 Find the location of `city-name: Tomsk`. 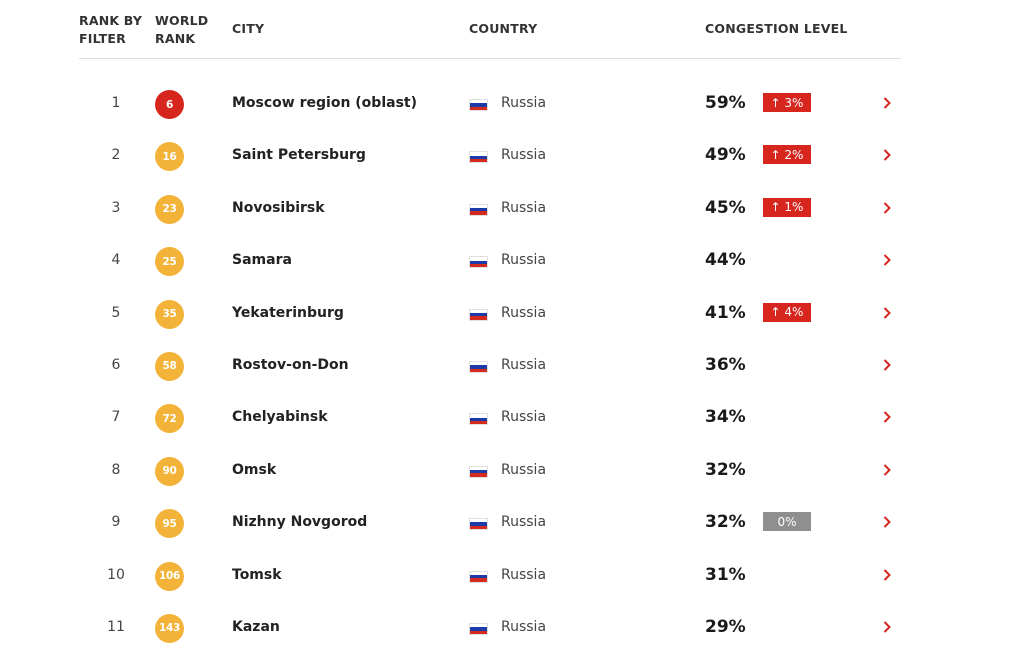

city-name: Tomsk is located at coordinates (257, 574).